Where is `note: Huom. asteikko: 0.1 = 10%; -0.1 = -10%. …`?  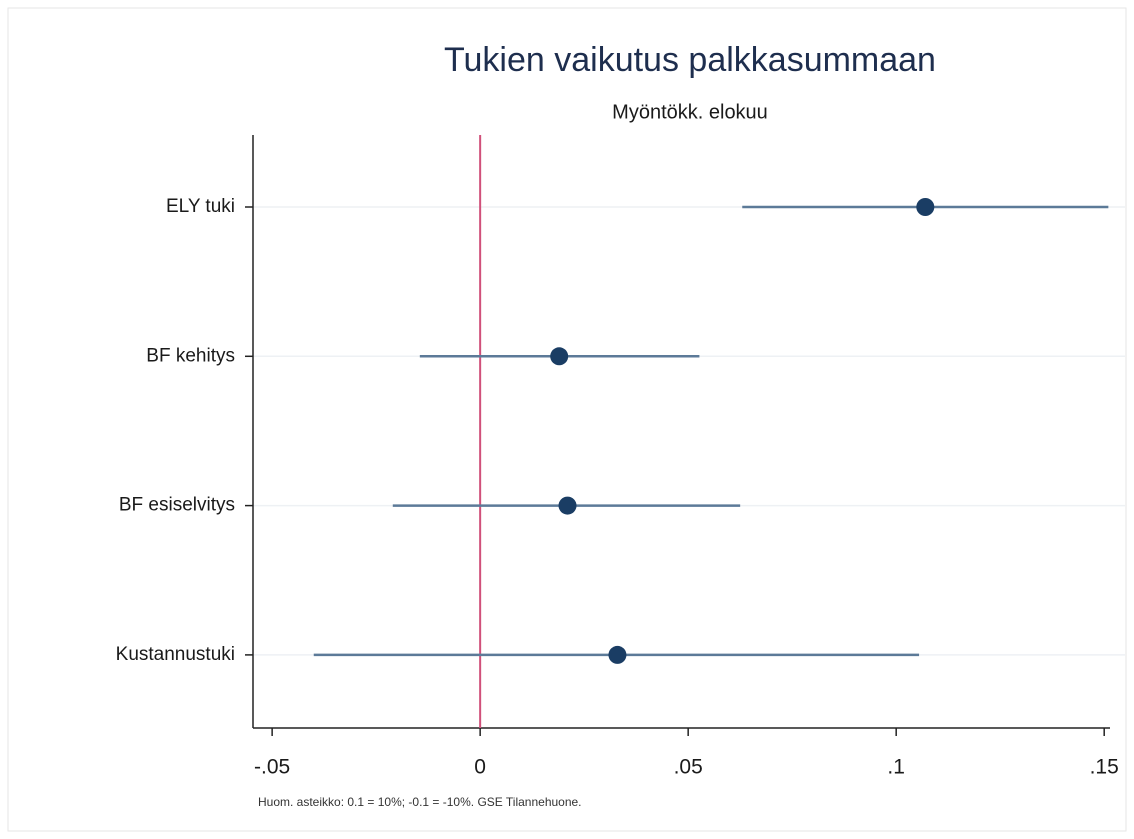
note: Huom. asteikko: 0.1 = 10%; -0.1 = -10%. … is located at coordinates (420, 802).